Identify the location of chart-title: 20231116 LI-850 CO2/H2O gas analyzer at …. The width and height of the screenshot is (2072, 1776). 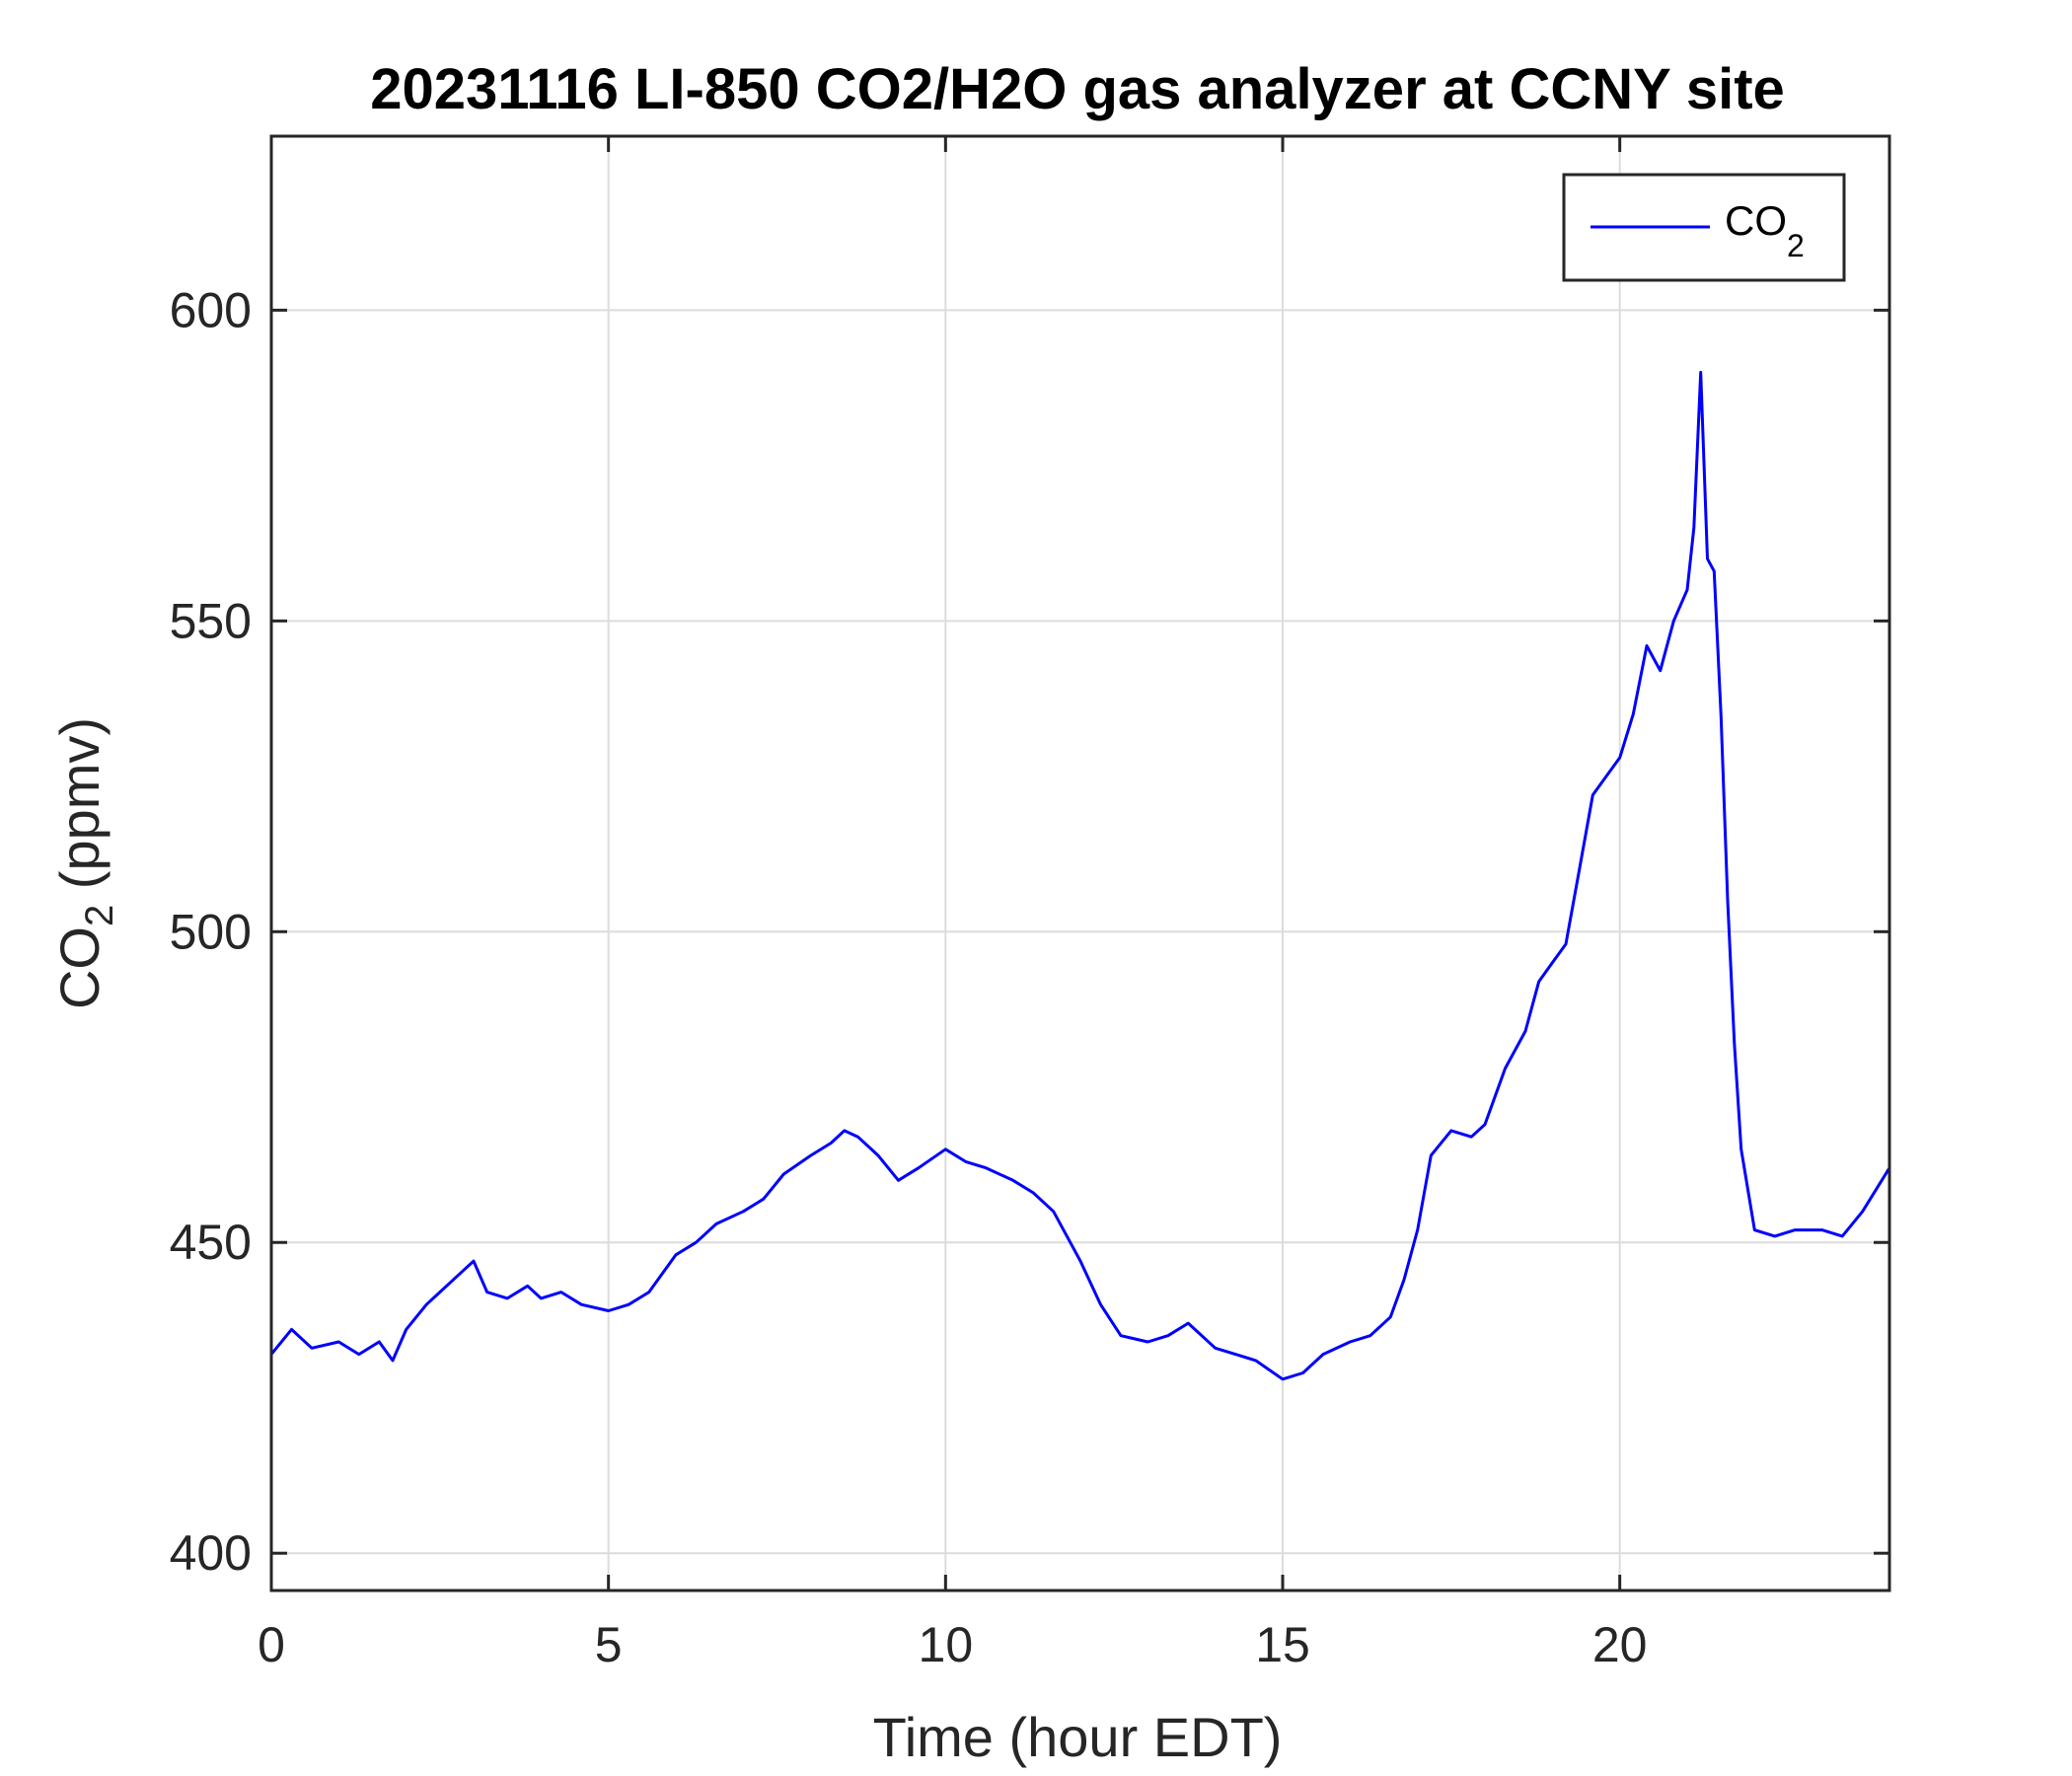
(1077, 89).